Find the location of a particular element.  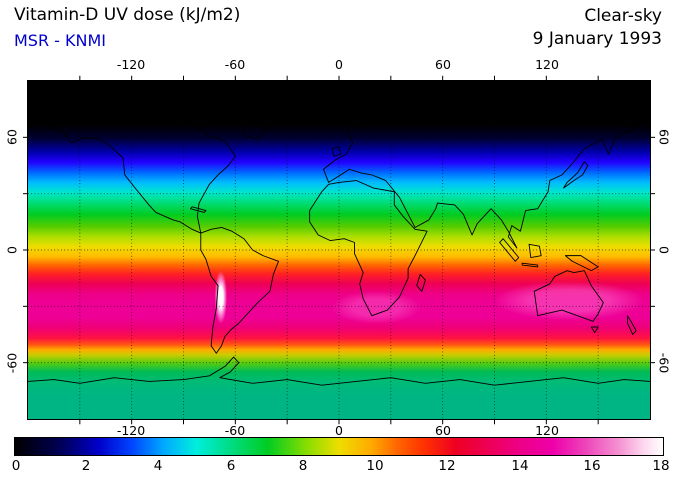

figure-title: Vitamin-D UV dose (kJ/m2) is located at coordinates (127, 15).